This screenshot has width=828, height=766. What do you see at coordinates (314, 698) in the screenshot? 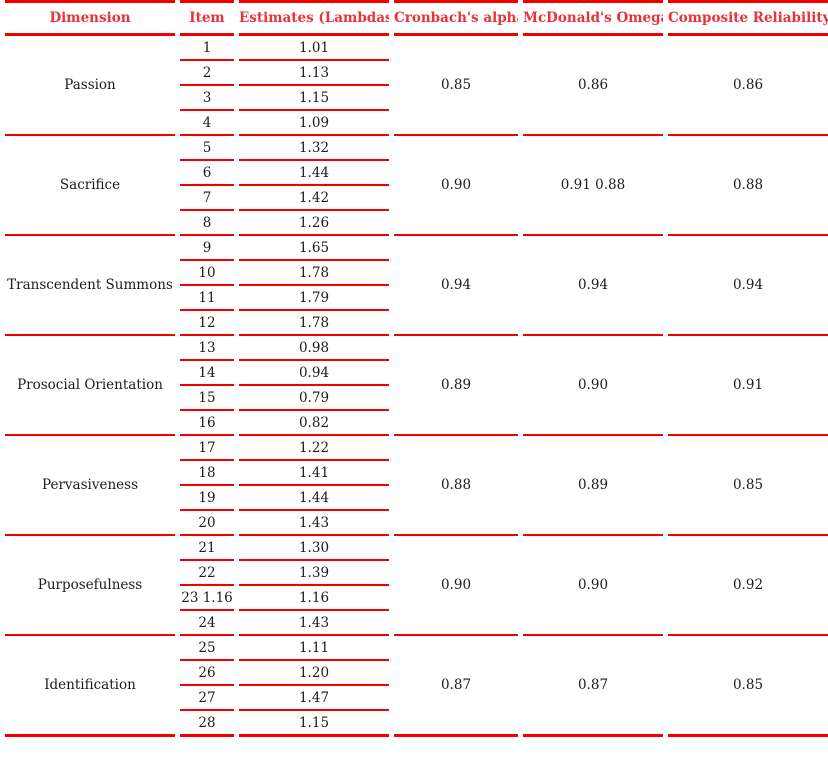
I see `estimate-cell: 1.47` at bounding box center [314, 698].